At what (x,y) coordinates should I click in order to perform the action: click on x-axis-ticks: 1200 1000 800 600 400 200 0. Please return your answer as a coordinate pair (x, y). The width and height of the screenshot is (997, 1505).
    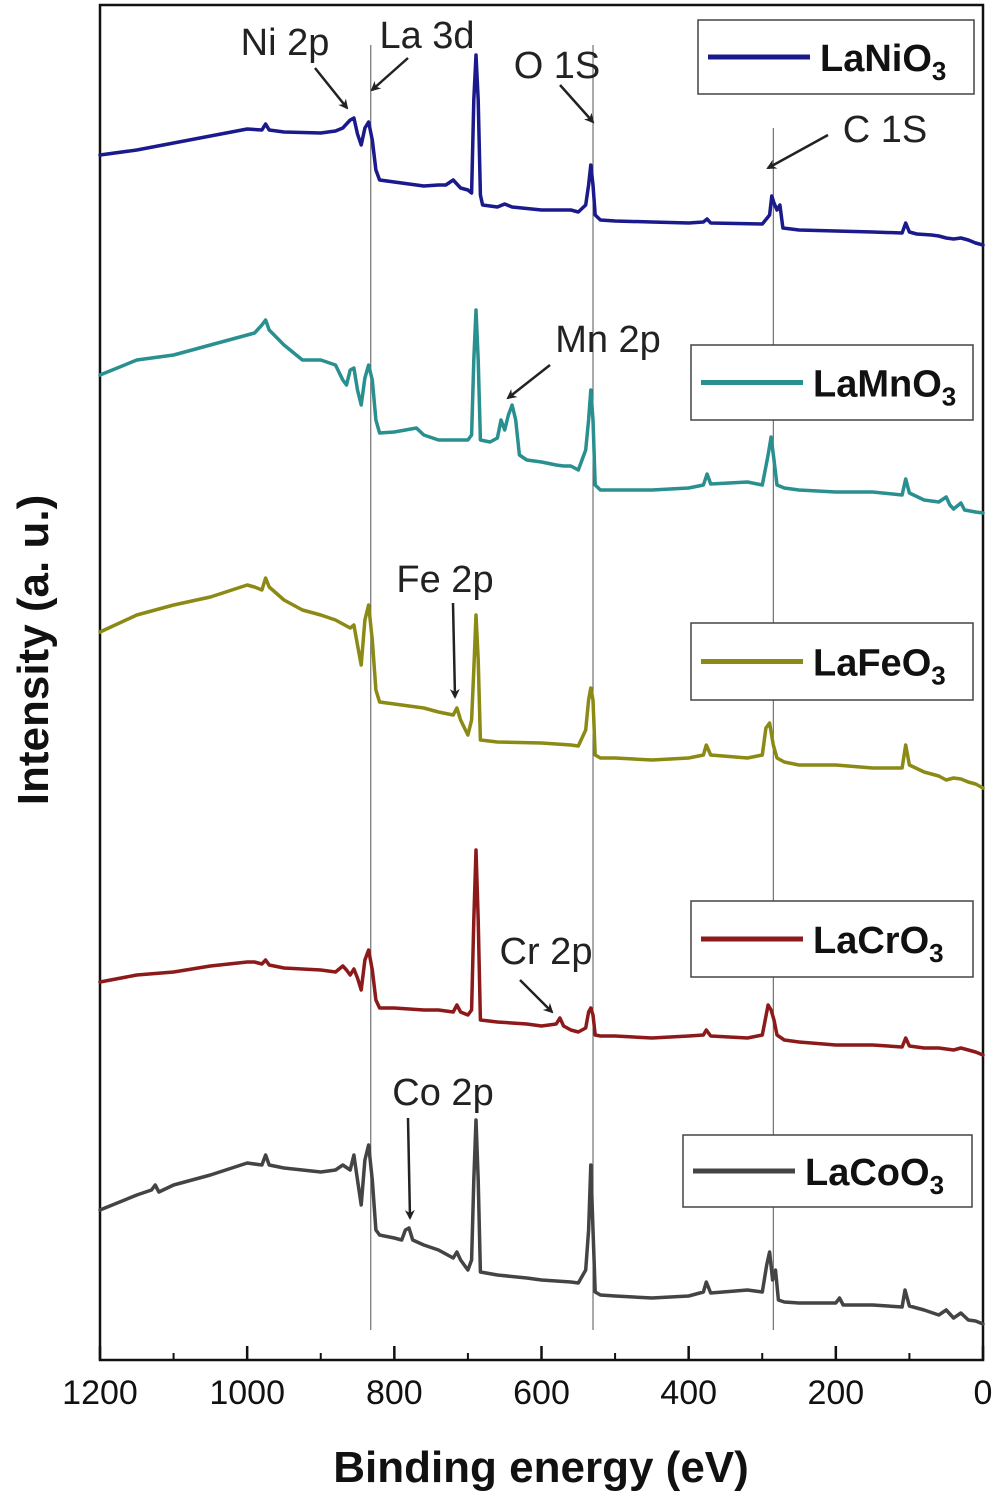
    Looking at the image, I should click on (527, 1379).